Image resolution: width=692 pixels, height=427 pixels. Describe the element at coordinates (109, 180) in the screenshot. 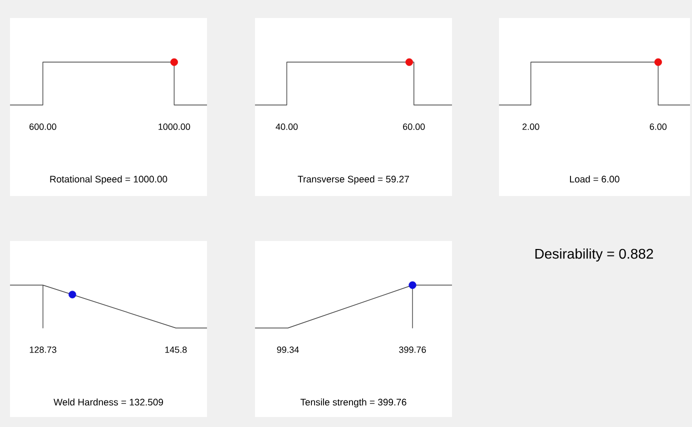

I see `x-axis-title: Rotational Speed = 1000.00` at that location.